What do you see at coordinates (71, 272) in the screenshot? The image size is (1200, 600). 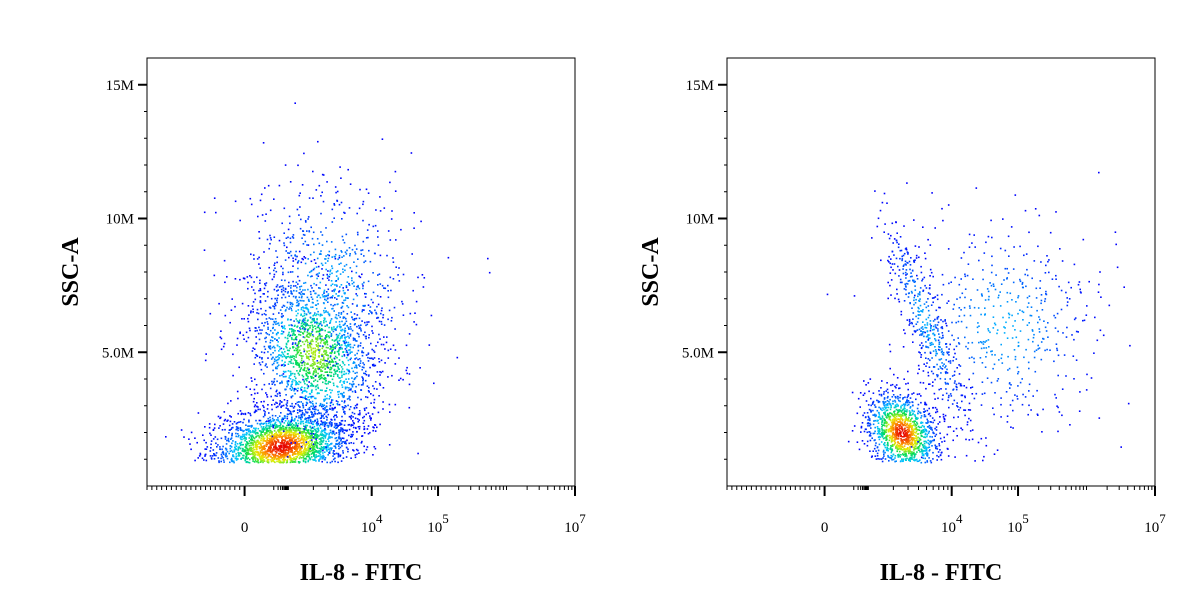 I see `y-axis-title: SSC-A` at bounding box center [71, 272].